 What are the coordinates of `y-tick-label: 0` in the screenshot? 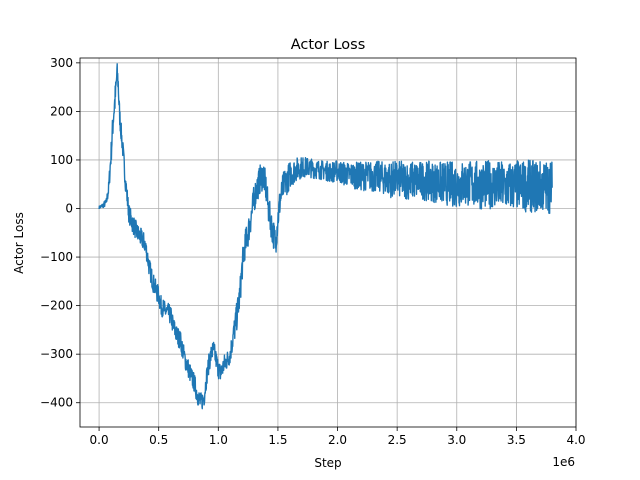 It's located at (69, 209).